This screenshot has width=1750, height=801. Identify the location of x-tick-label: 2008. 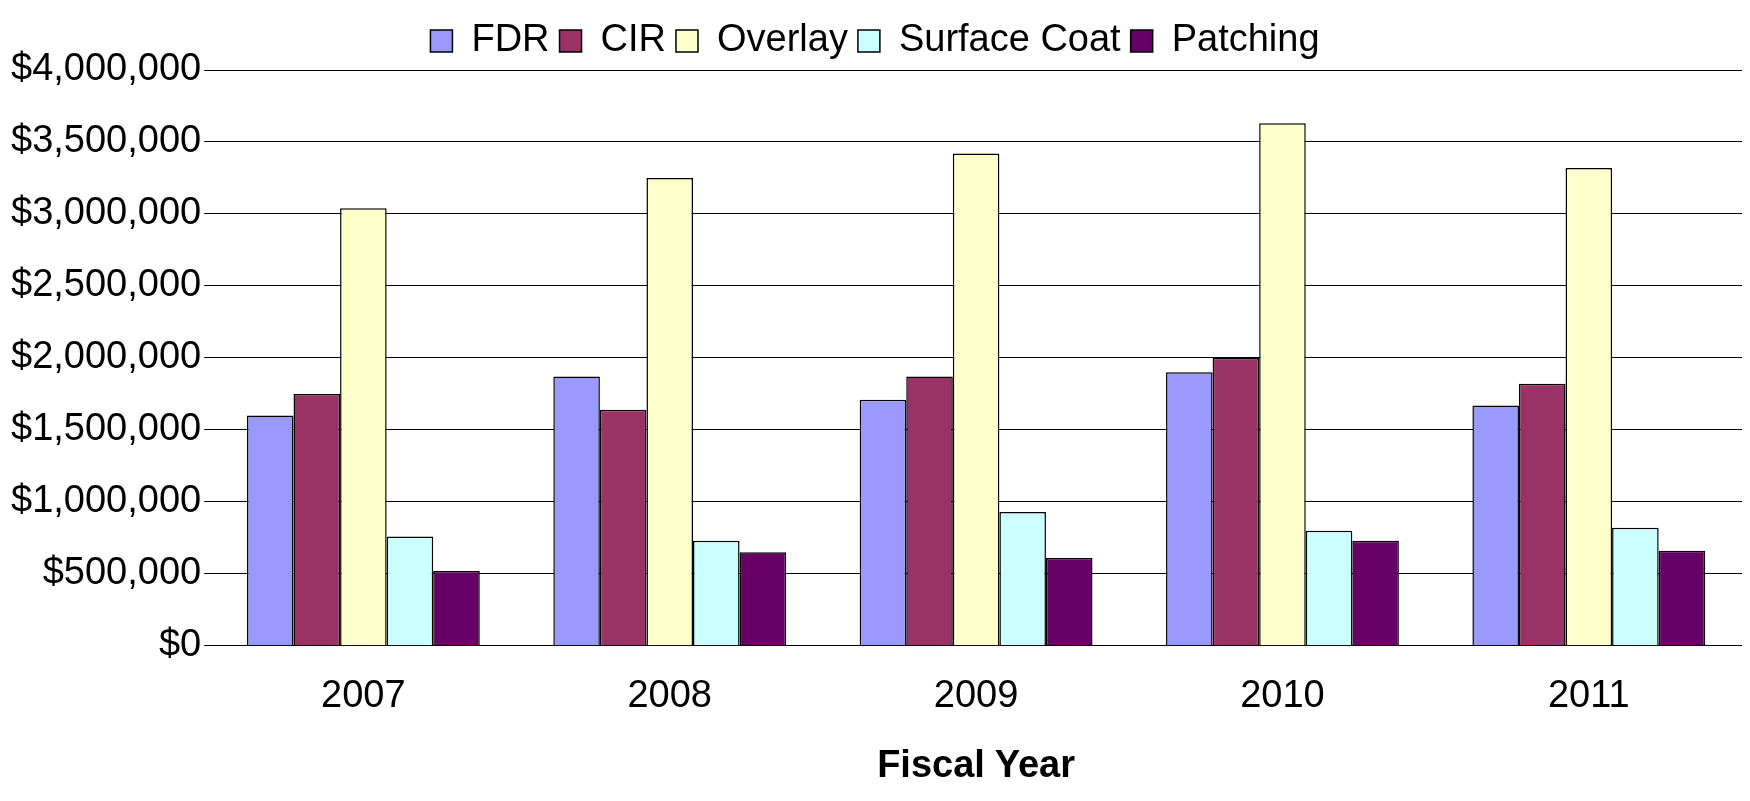
(669, 694).